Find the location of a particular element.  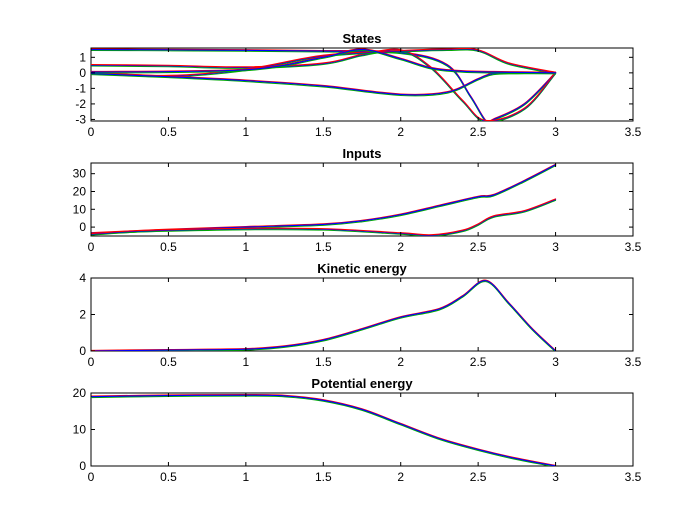

series-line-3-green is located at coordinates (324, 63).